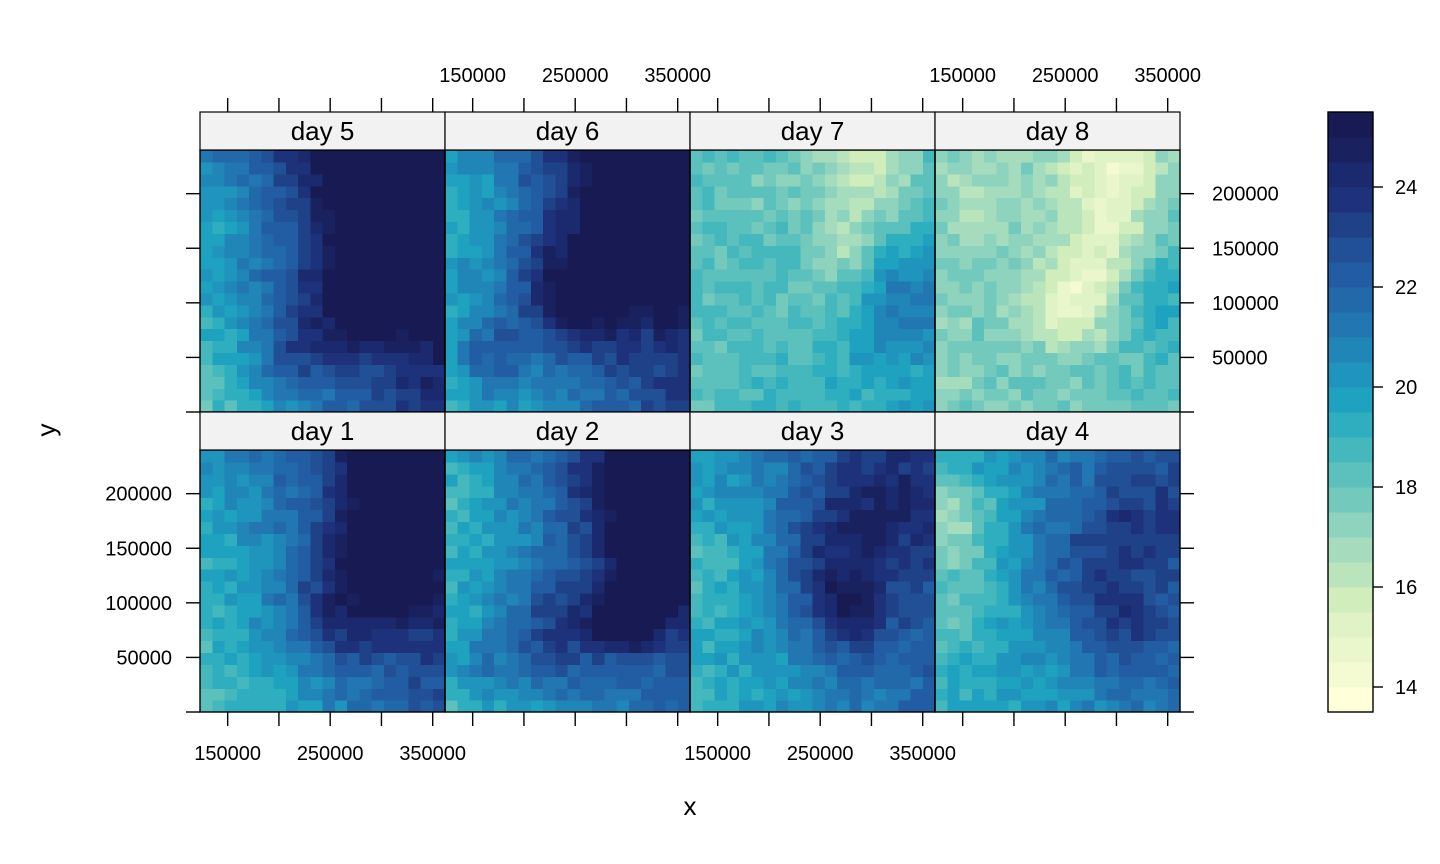  Describe the element at coordinates (1350, 412) in the screenshot. I see `colorkey-frame` at that location.